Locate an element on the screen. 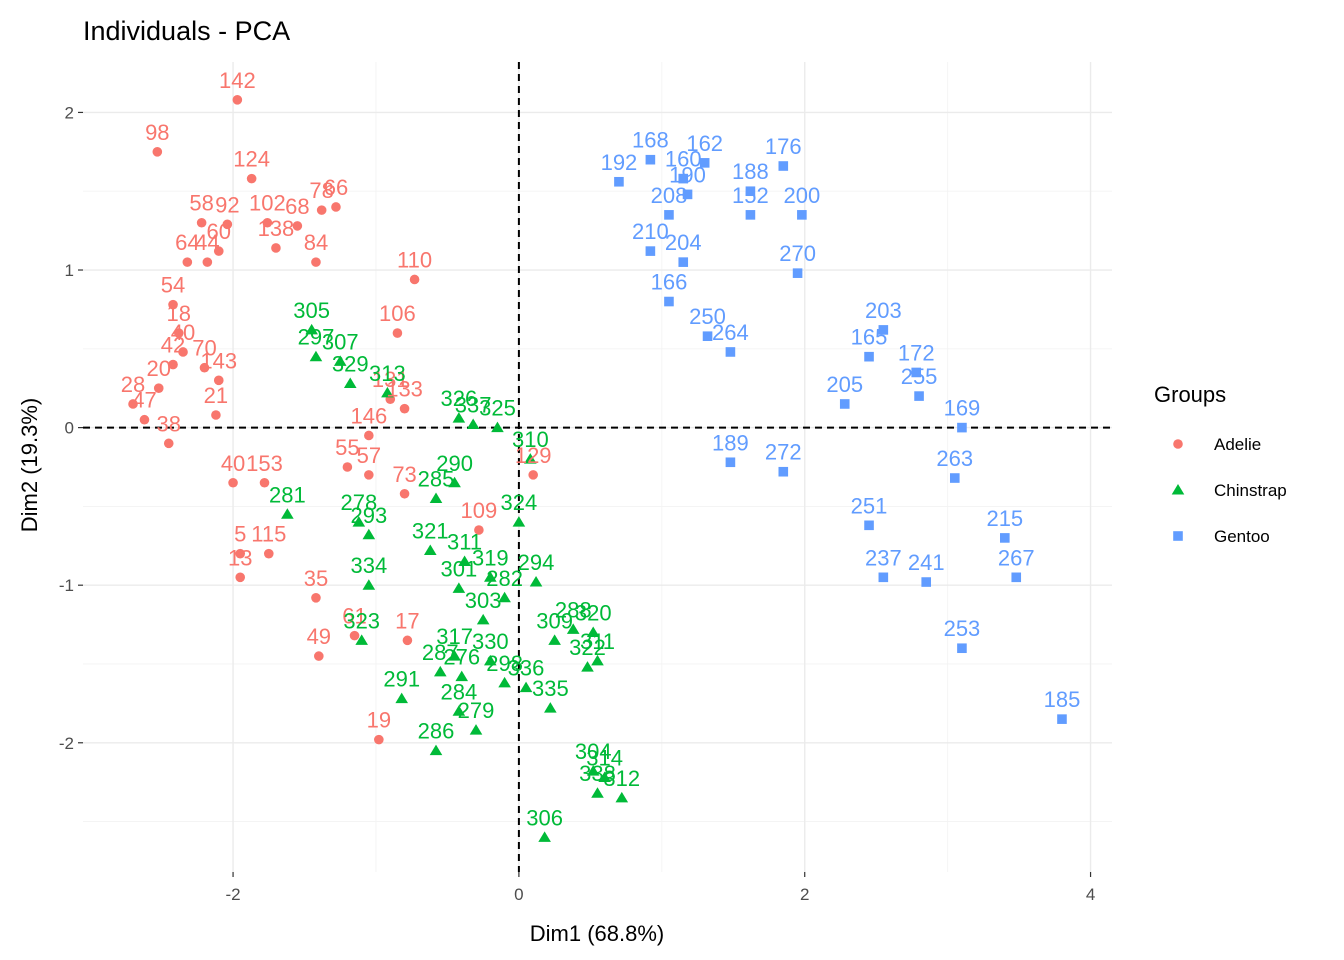  chinstrap-point-label: 303 is located at coordinates (483, 600).